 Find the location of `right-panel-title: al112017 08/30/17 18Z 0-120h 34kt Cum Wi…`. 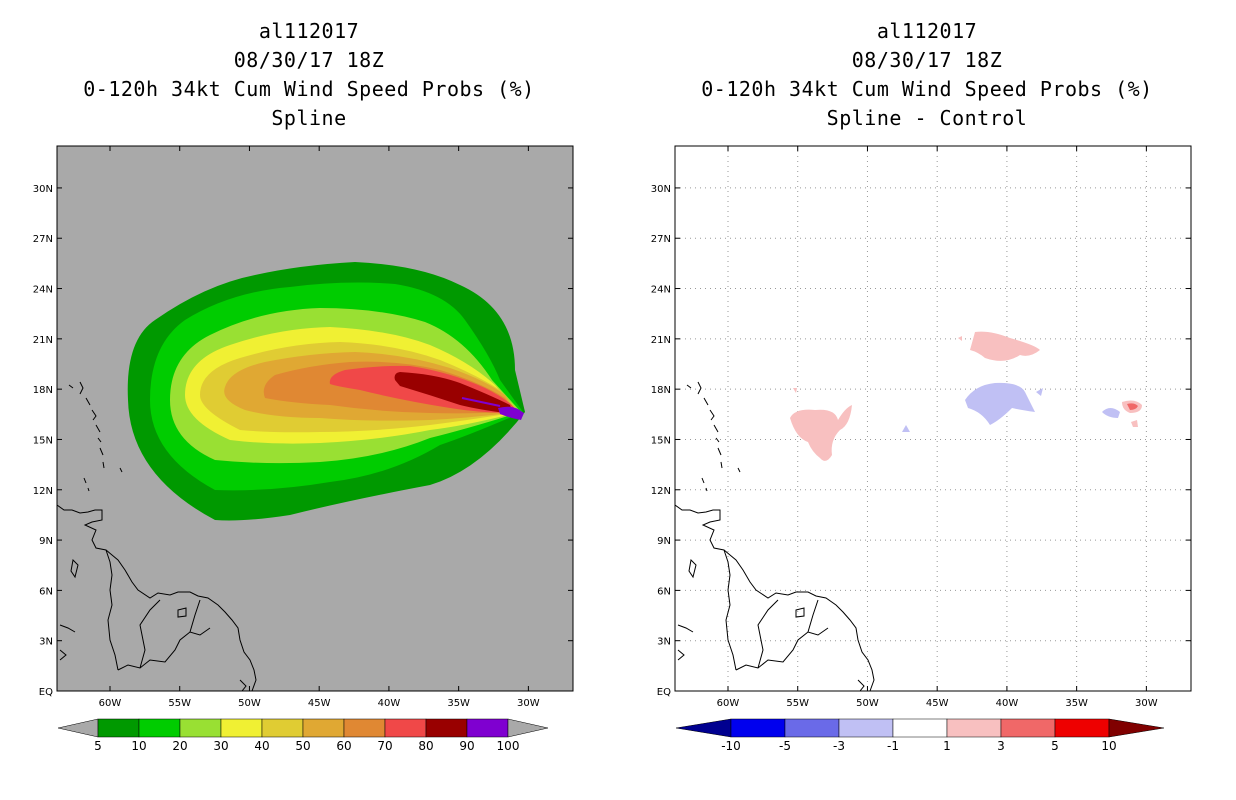

right-panel-title: al112017 08/30/17 18Z 0-120h 34kt Cum Wi… is located at coordinates (927, 75).